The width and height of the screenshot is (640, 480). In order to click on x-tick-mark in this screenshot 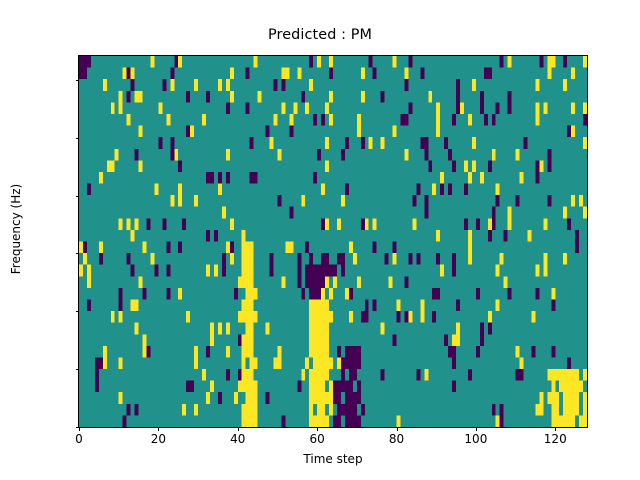, I will do `click(159, 429)`.